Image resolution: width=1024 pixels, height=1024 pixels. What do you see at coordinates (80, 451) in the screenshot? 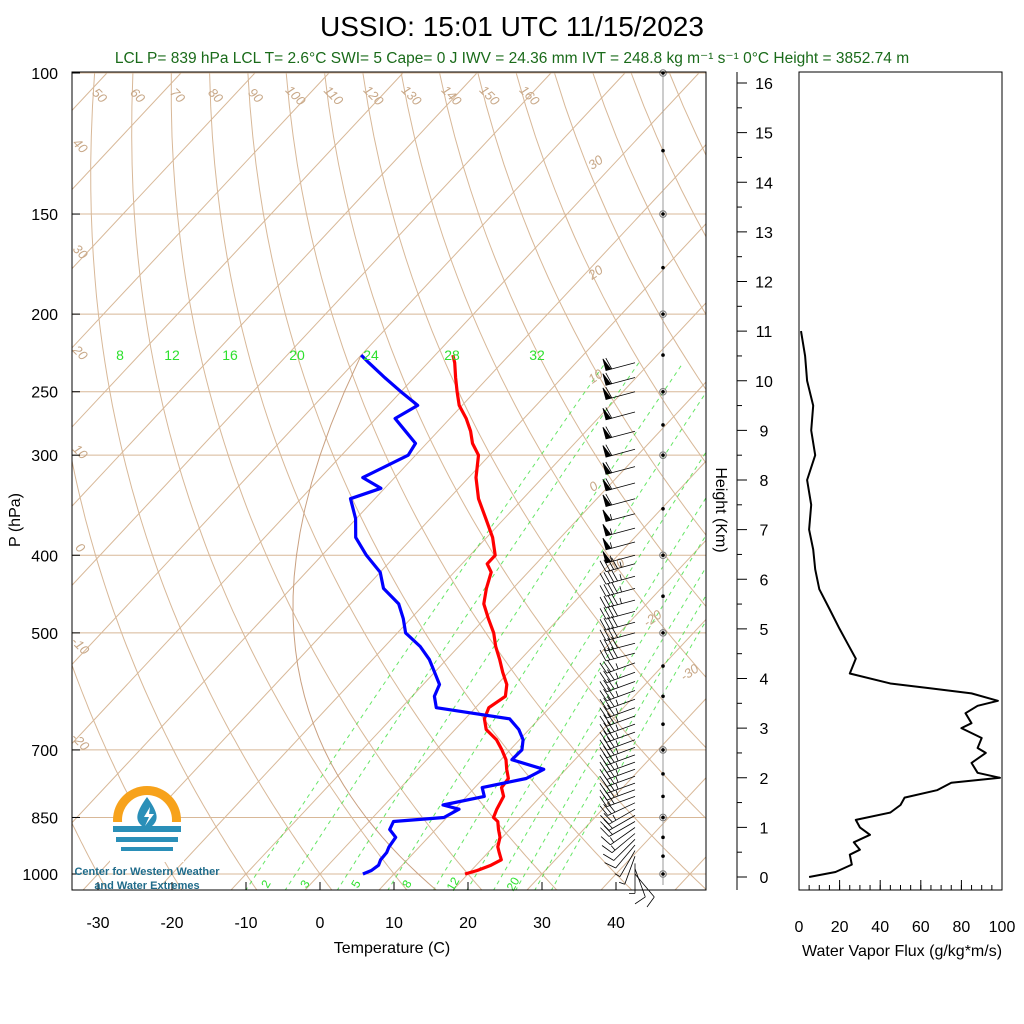
I see `isotherm-label: 10` at bounding box center [80, 451].